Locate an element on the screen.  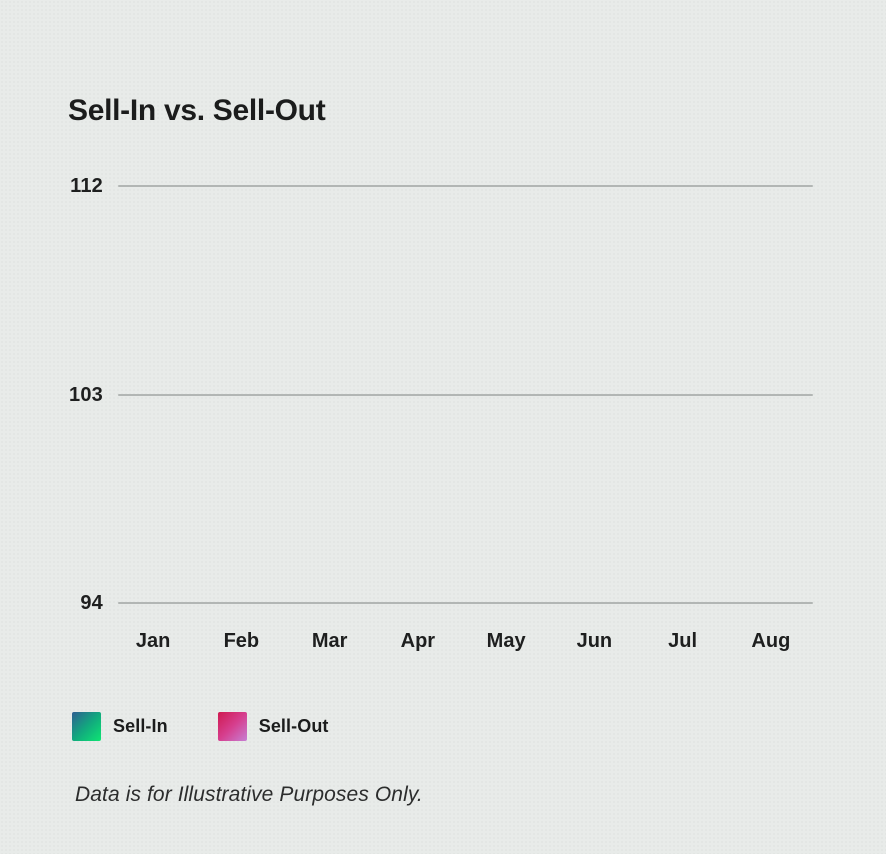
legend-item-sell-out: Sell-Out is located at coordinates (273, 726).